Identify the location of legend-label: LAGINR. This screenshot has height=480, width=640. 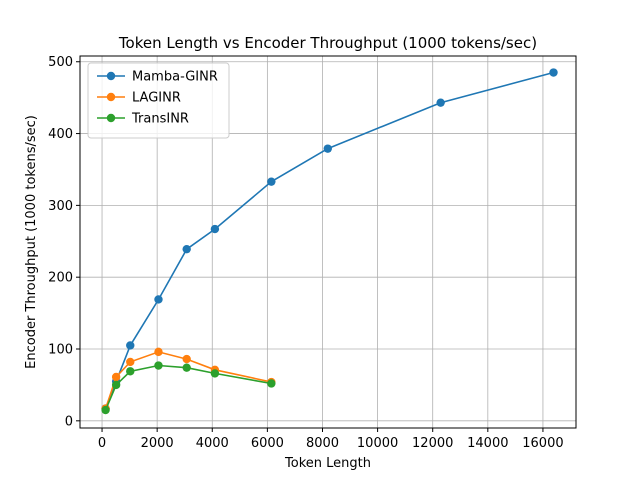
(156, 98).